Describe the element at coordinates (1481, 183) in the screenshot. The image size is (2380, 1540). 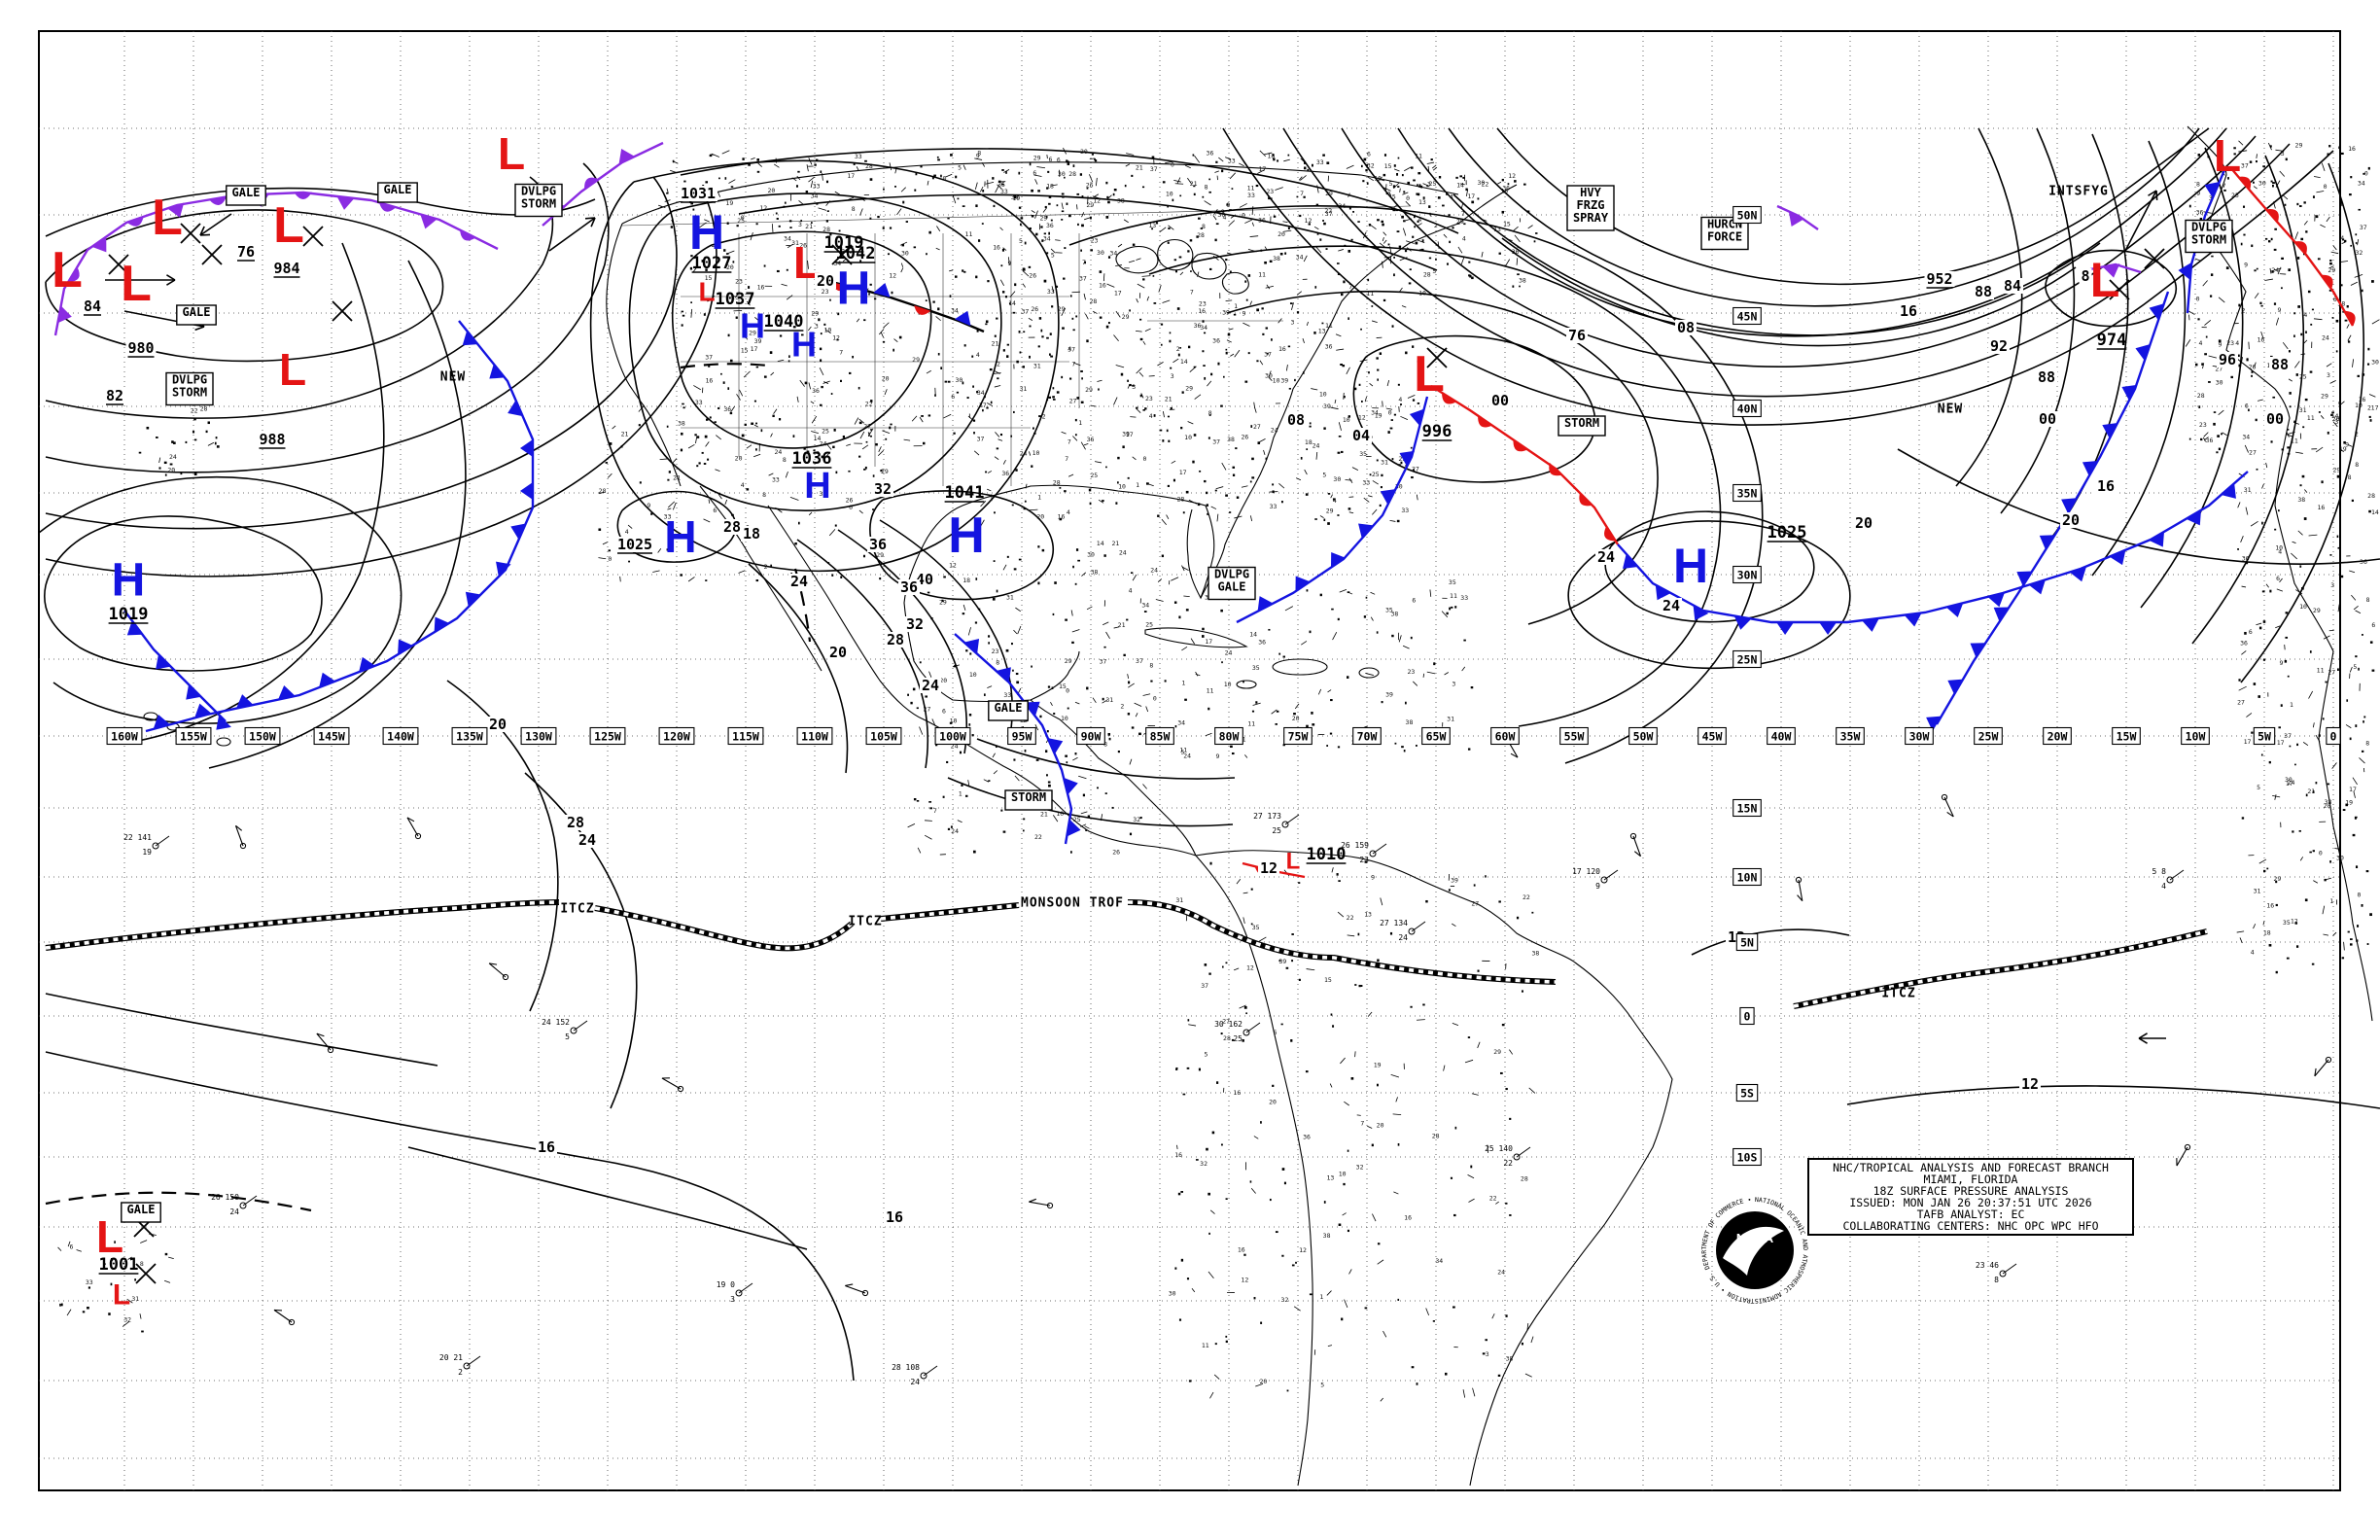
I see `station-number: 30` at that location.